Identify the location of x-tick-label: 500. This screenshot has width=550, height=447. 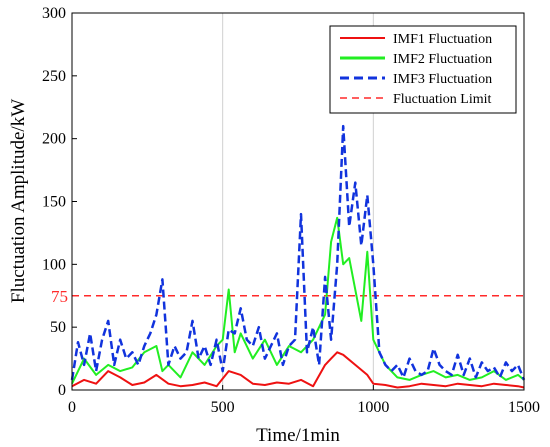
(223, 407).